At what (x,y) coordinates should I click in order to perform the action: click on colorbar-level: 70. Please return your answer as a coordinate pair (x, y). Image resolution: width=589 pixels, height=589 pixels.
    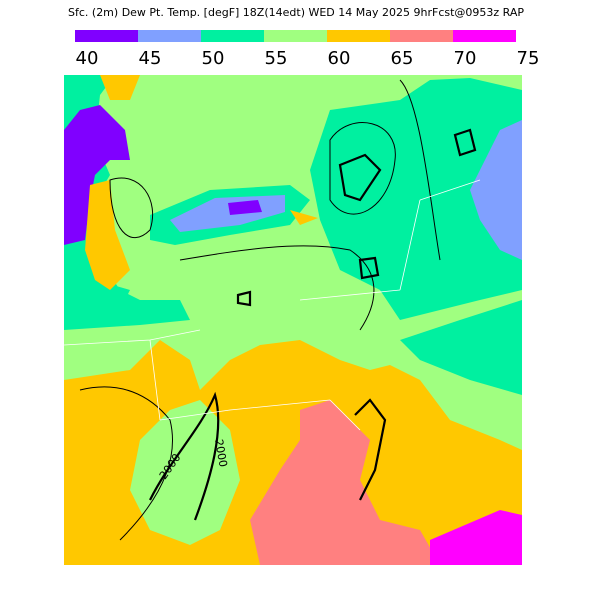
    Looking at the image, I should click on (465, 58).